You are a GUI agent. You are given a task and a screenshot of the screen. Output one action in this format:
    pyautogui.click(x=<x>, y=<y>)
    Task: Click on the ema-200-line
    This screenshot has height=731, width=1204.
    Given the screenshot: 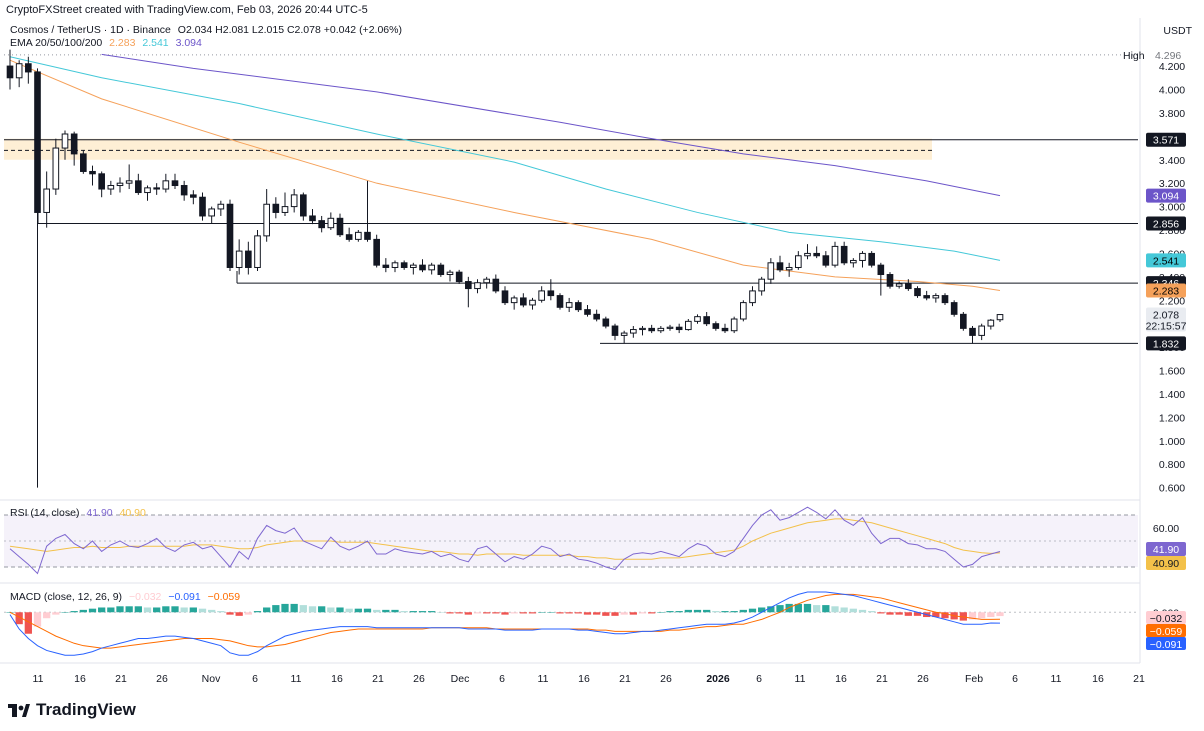 What is the action you would take?
    pyautogui.click(x=551, y=125)
    